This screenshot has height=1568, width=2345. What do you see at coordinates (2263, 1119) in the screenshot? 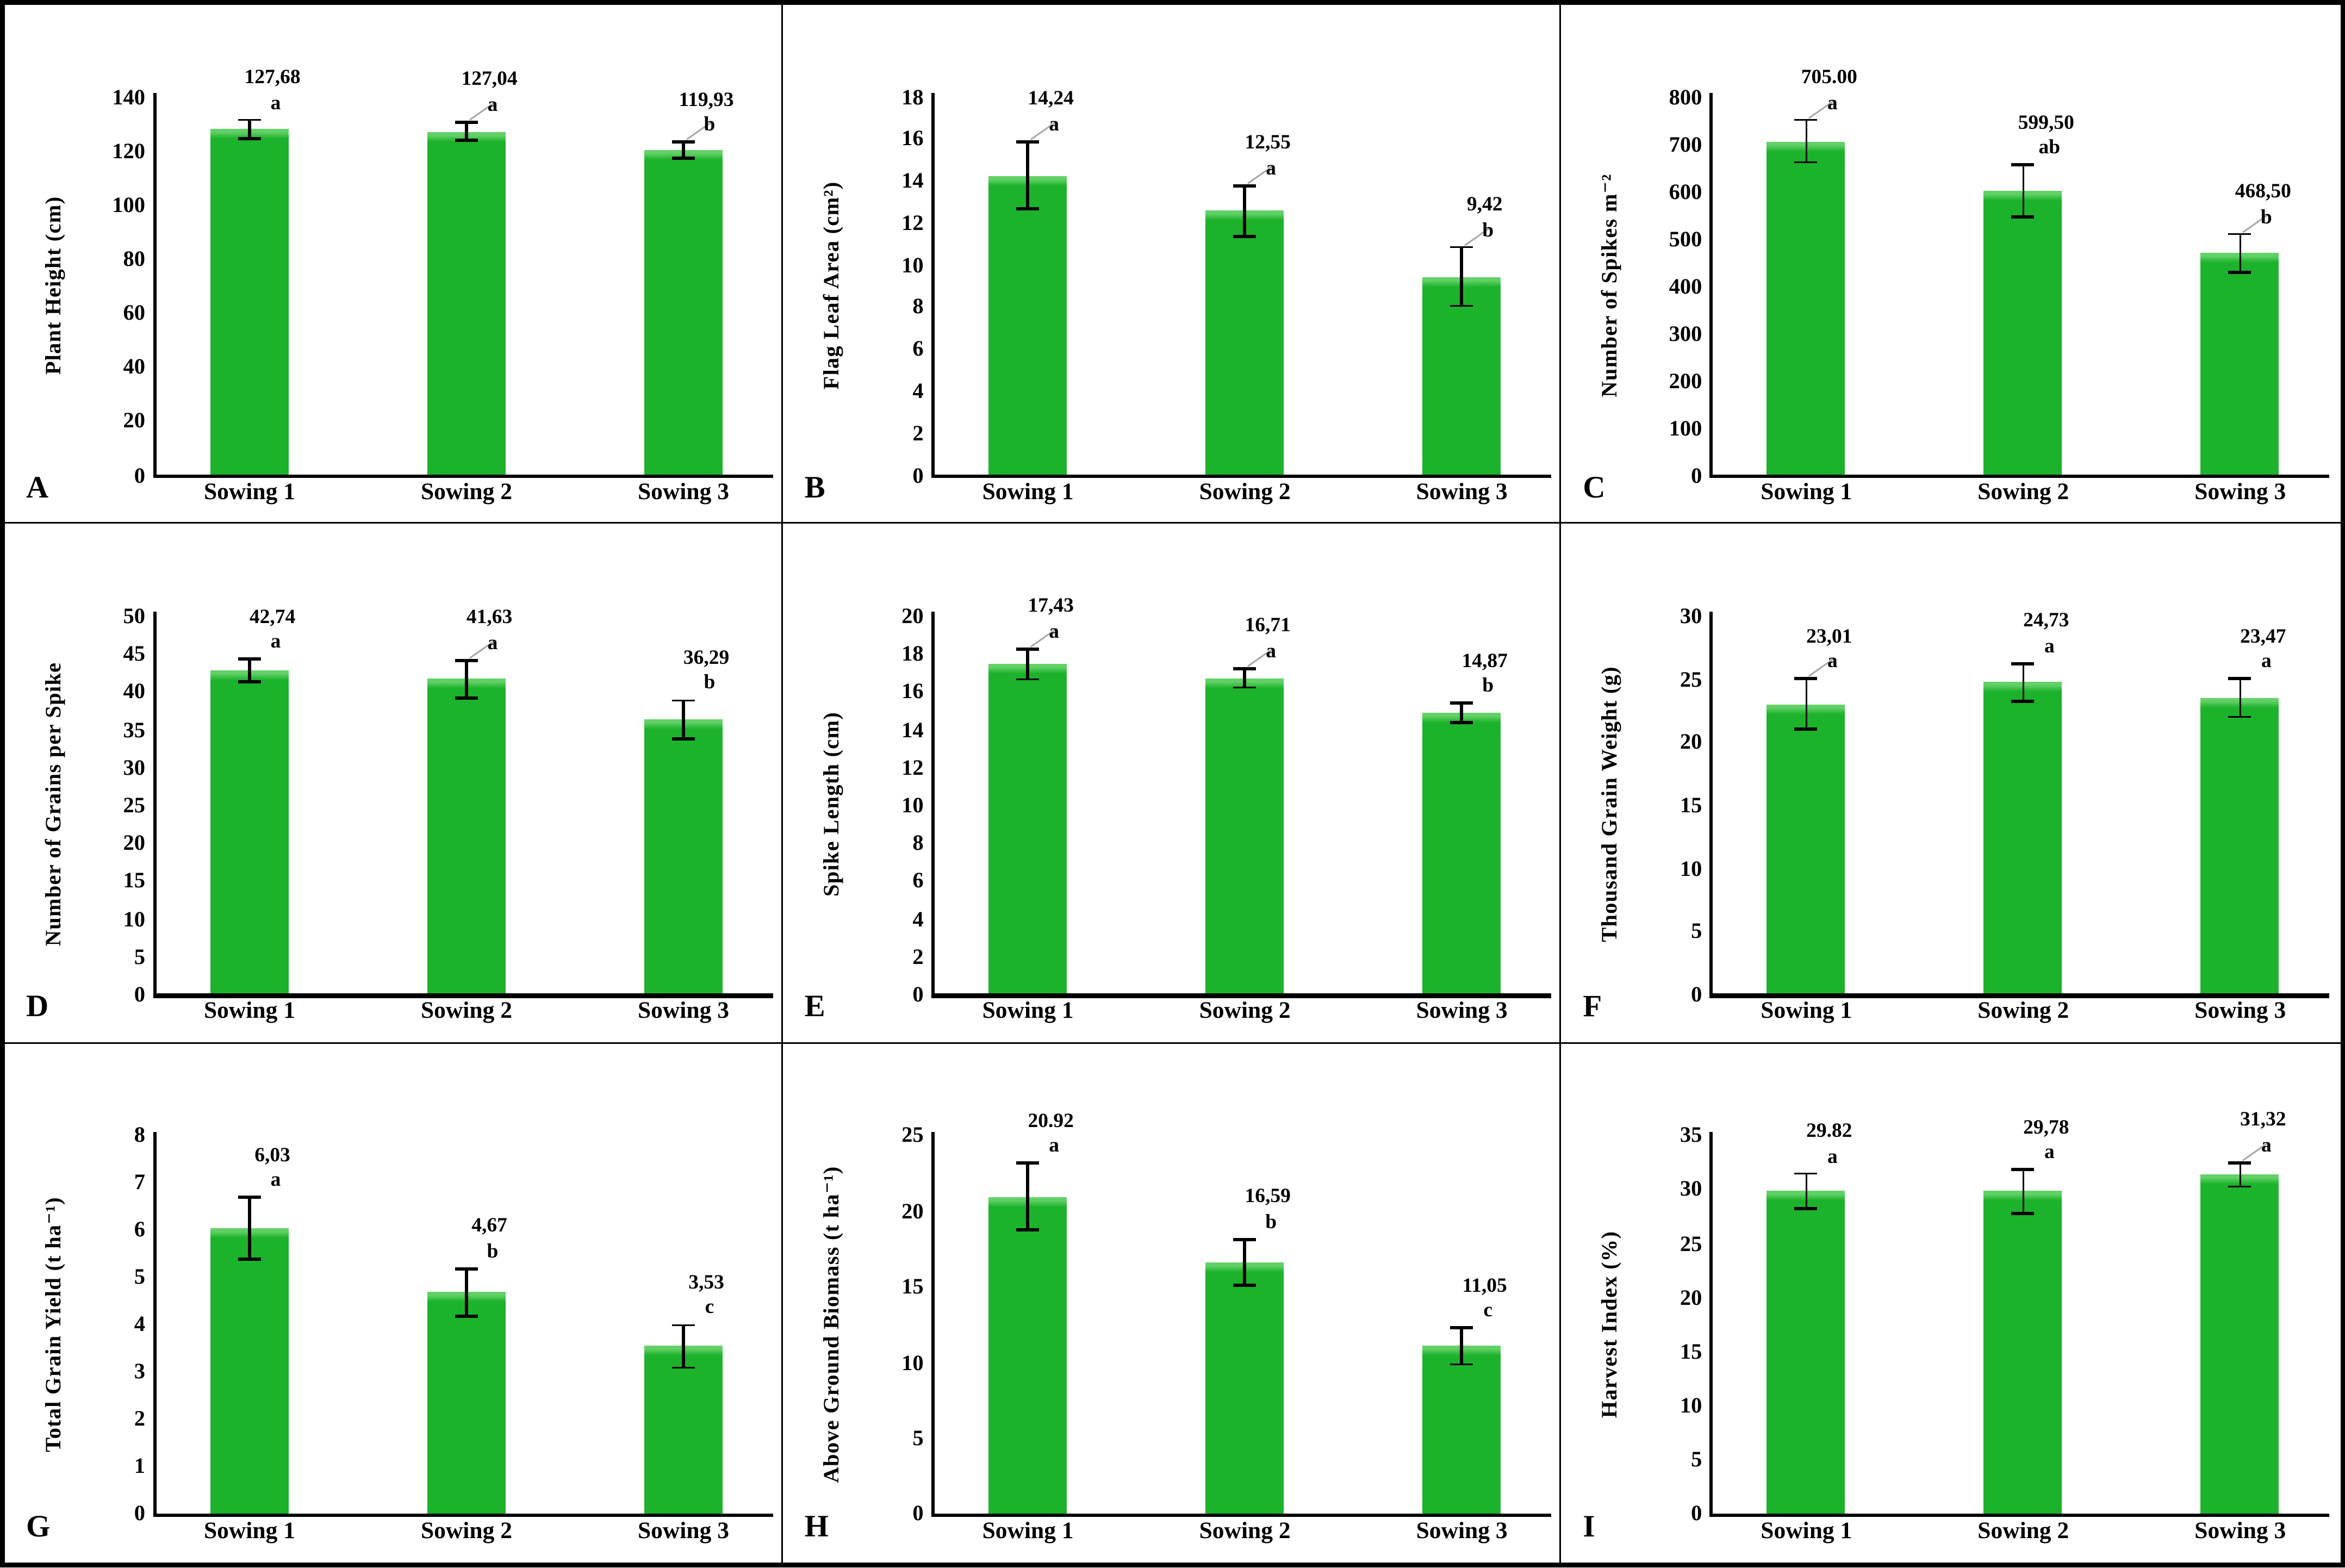
I see `value-label: 31,32` at bounding box center [2263, 1119].